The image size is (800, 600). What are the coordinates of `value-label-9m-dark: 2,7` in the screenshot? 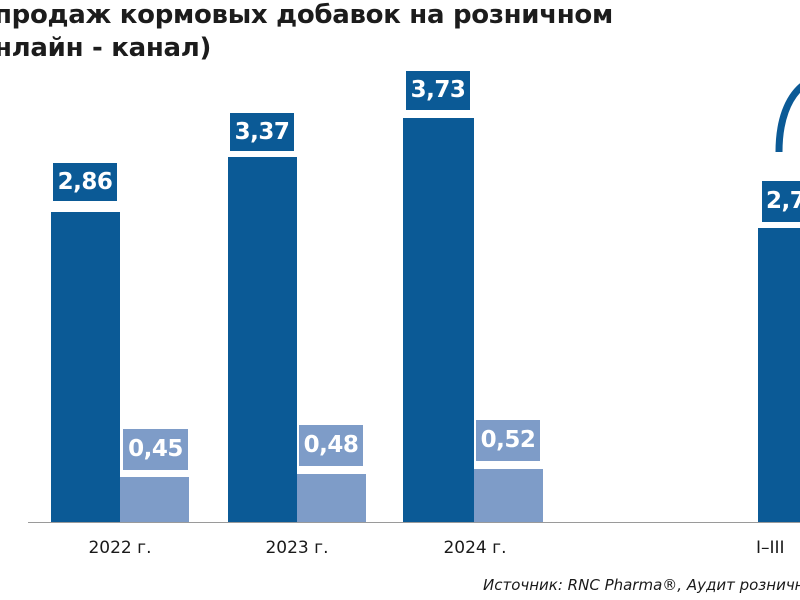 It's located at (781, 201).